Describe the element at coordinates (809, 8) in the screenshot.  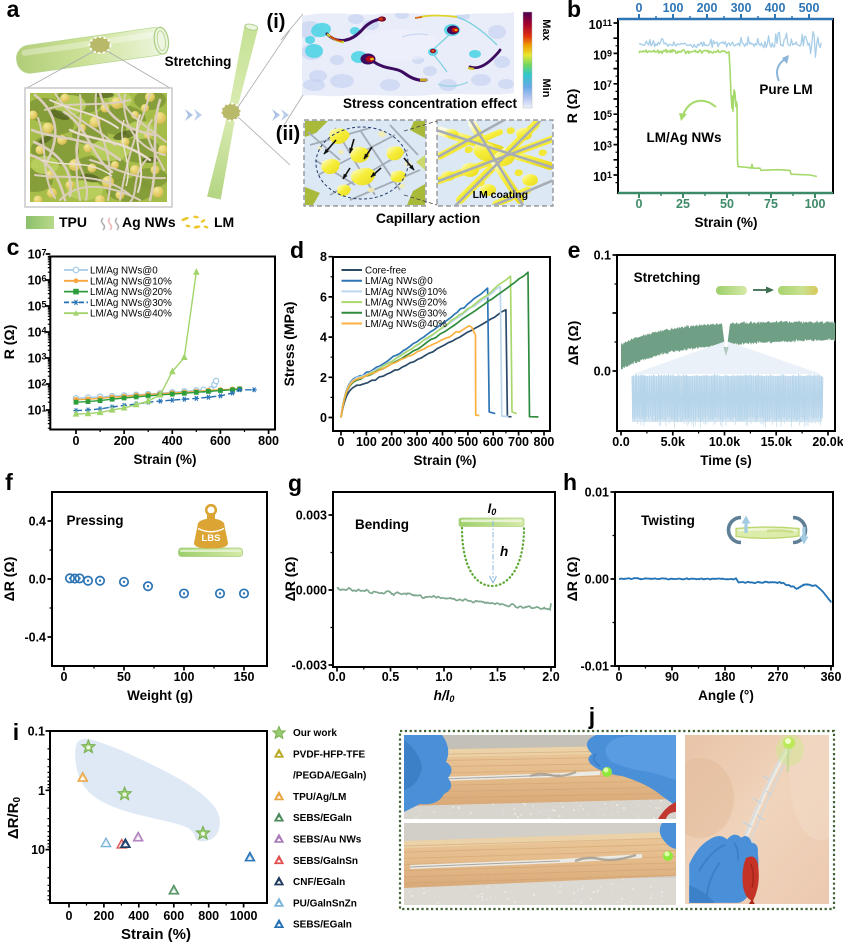
I see `svg-text: 500` at that location.